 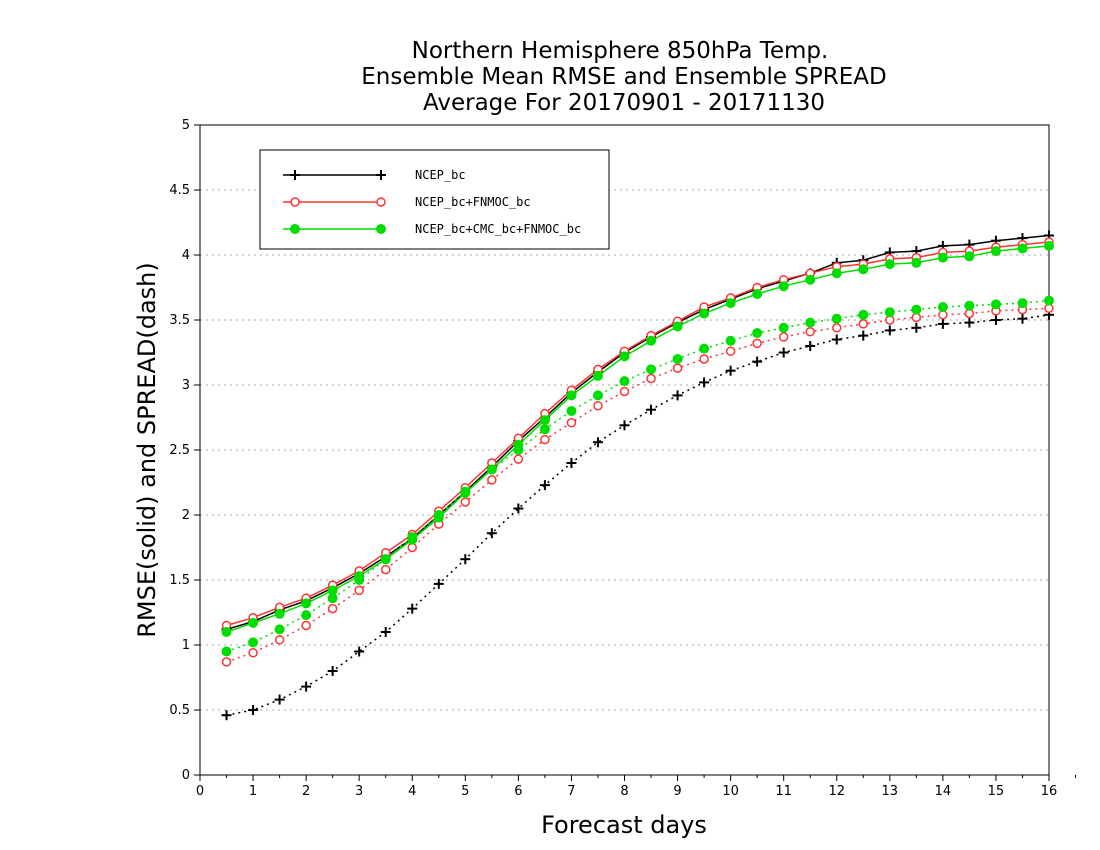 I want to click on y-tick-label: 3, so click(x=186, y=385).